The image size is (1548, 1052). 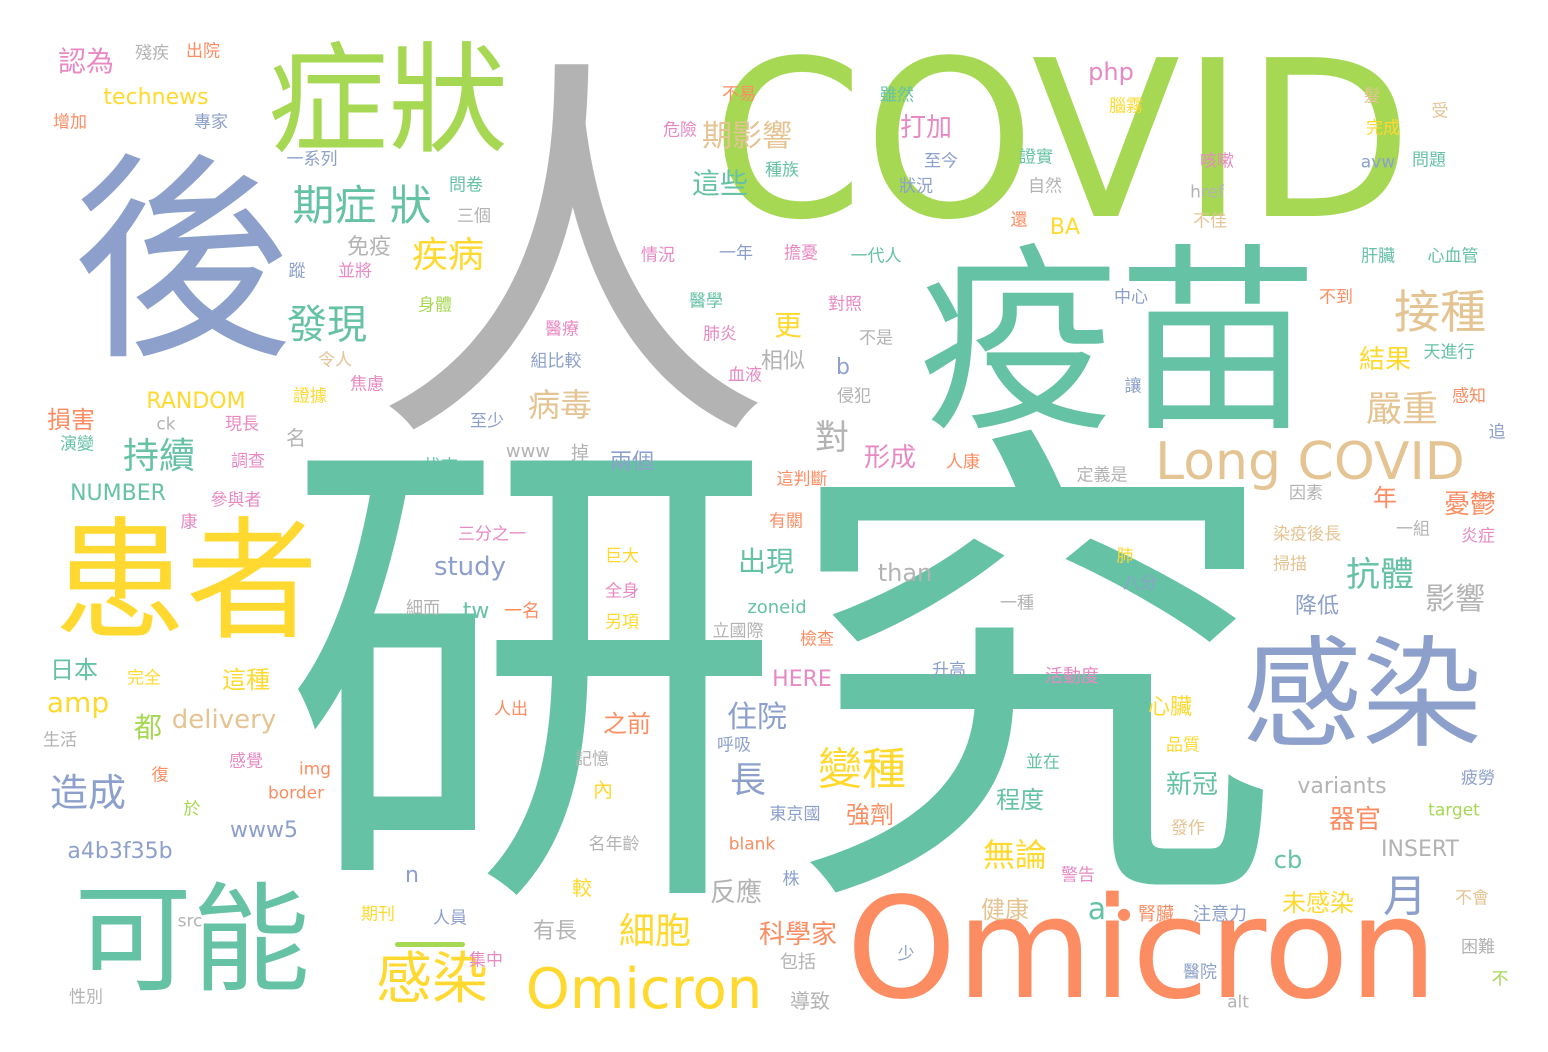 What do you see at coordinates (706, 301) in the screenshot?
I see `word: 醫學` at bounding box center [706, 301].